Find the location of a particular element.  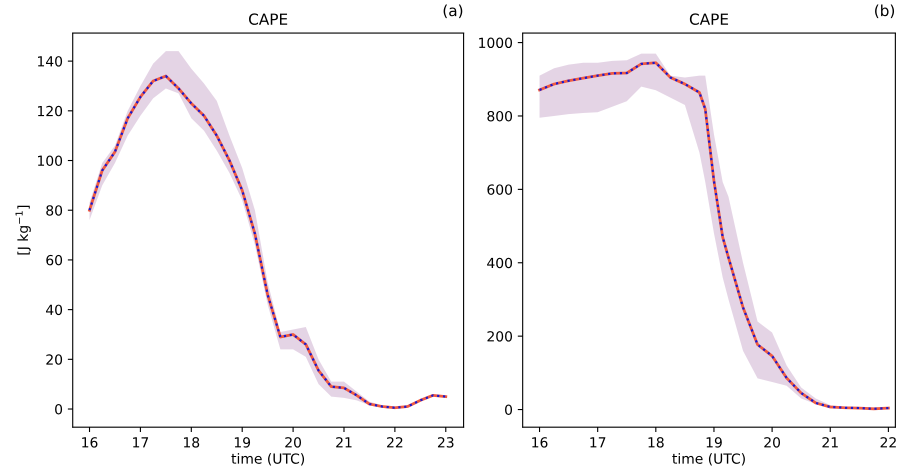

y-tick-label: 60 is located at coordinates (54, 260).